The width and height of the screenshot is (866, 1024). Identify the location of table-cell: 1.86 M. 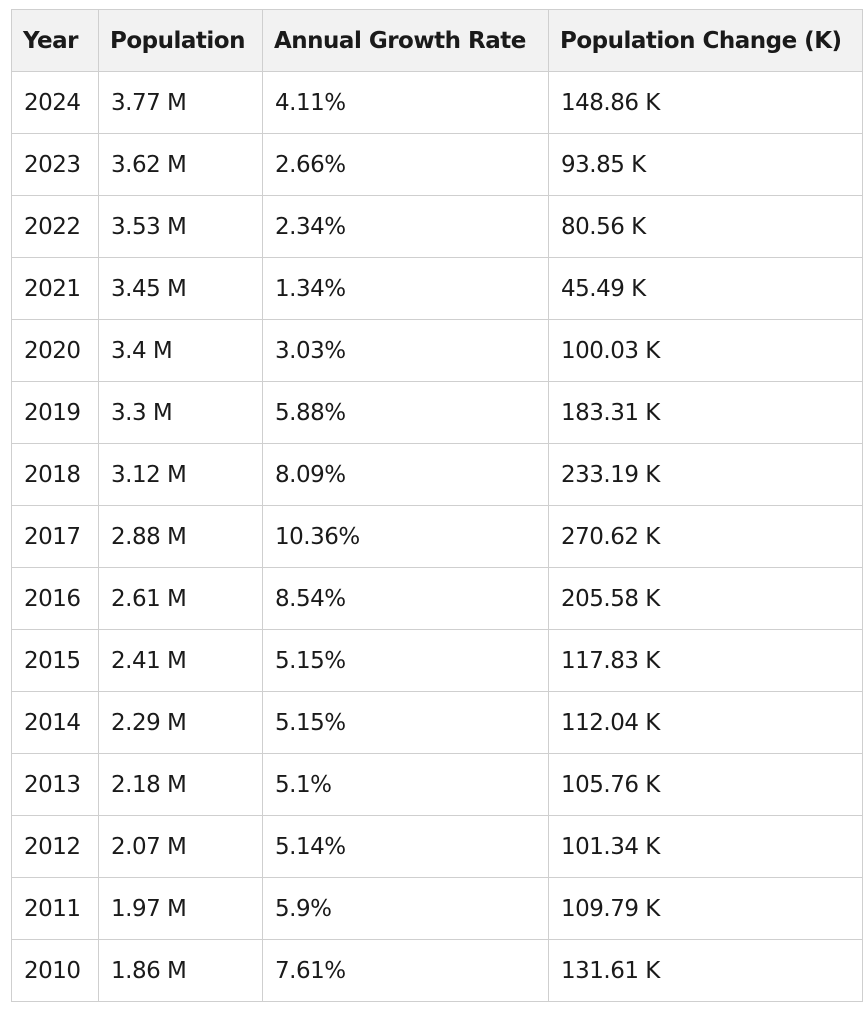
(180, 970).